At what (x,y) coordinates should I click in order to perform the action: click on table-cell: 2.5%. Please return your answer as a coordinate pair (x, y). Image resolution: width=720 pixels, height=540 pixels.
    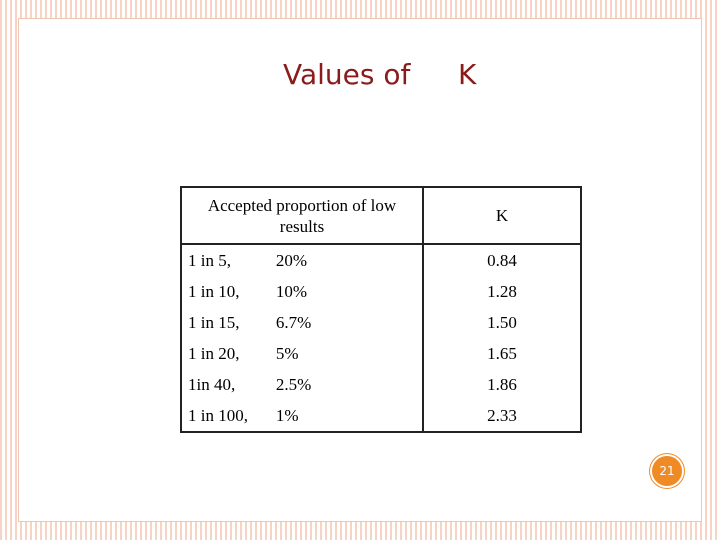
    Looking at the image, I should click on (293, 384).